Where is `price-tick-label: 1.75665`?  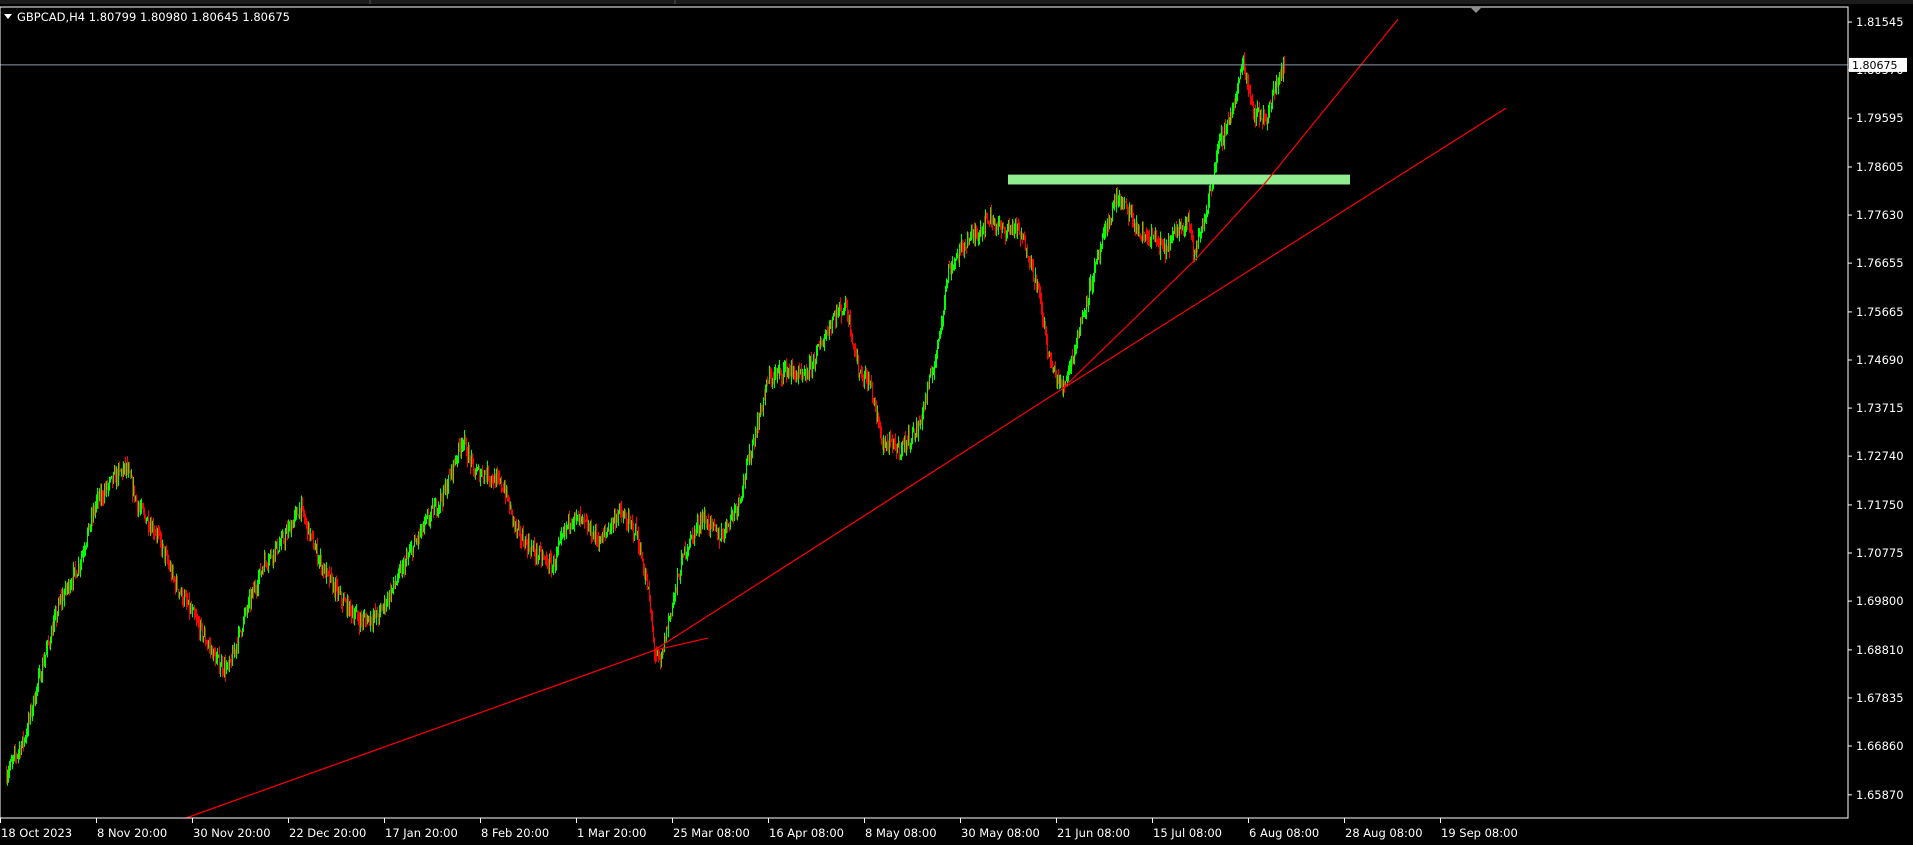
price-tick-label: 1.75665 is located at coordinates (1880, 312).